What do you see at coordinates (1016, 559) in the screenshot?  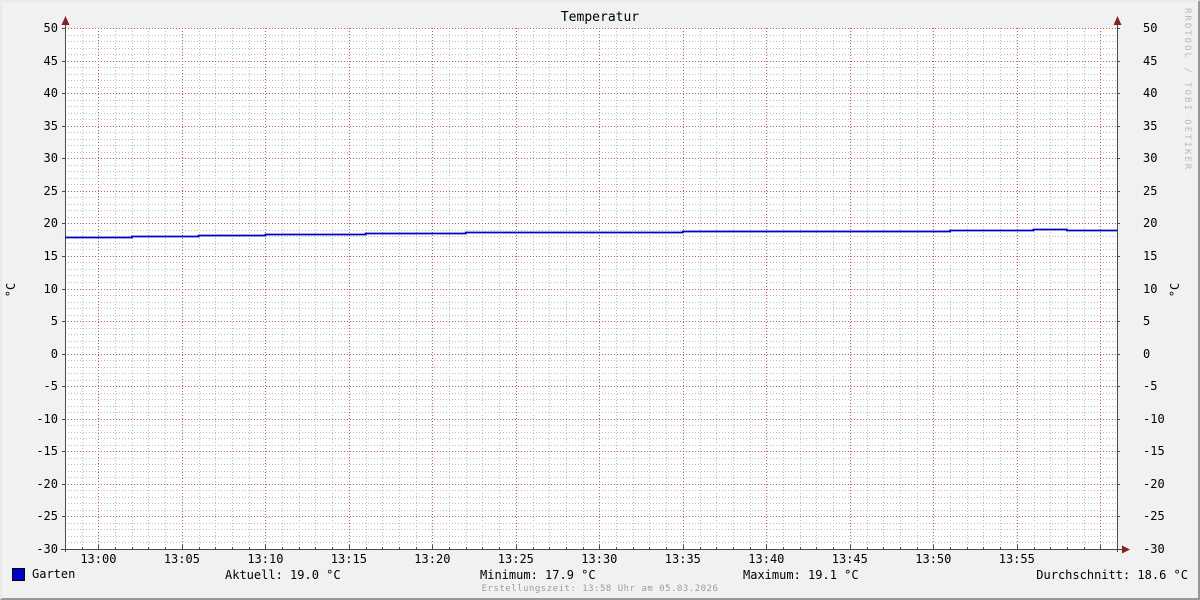 I see `x-tick-label: 13:55` at bounding box center [1016, 559].